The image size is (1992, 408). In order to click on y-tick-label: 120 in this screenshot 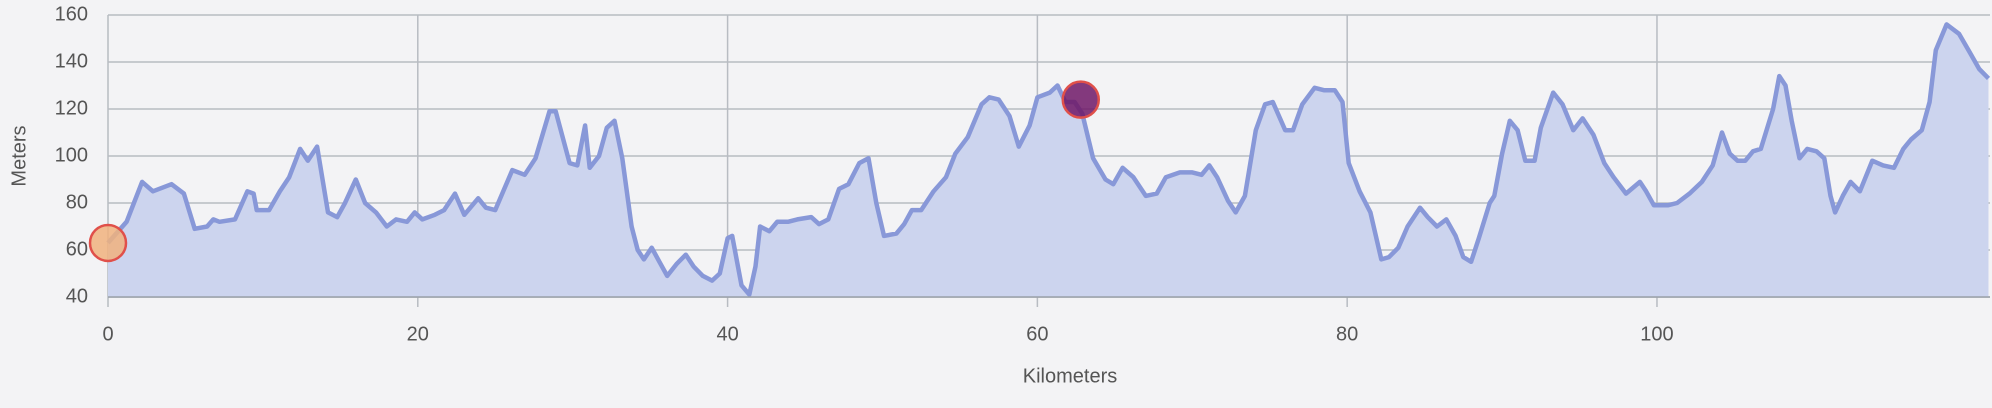, I will do `click(71, 108)`.